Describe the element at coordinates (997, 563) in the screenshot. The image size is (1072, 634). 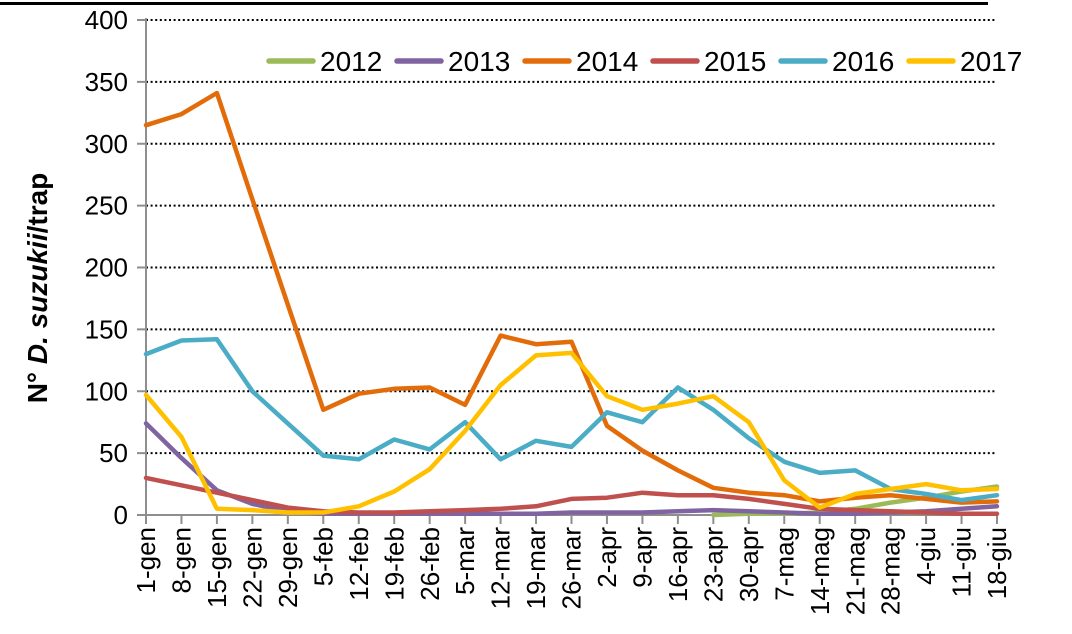
I see `x-tick-label: 18-giu` at that location.